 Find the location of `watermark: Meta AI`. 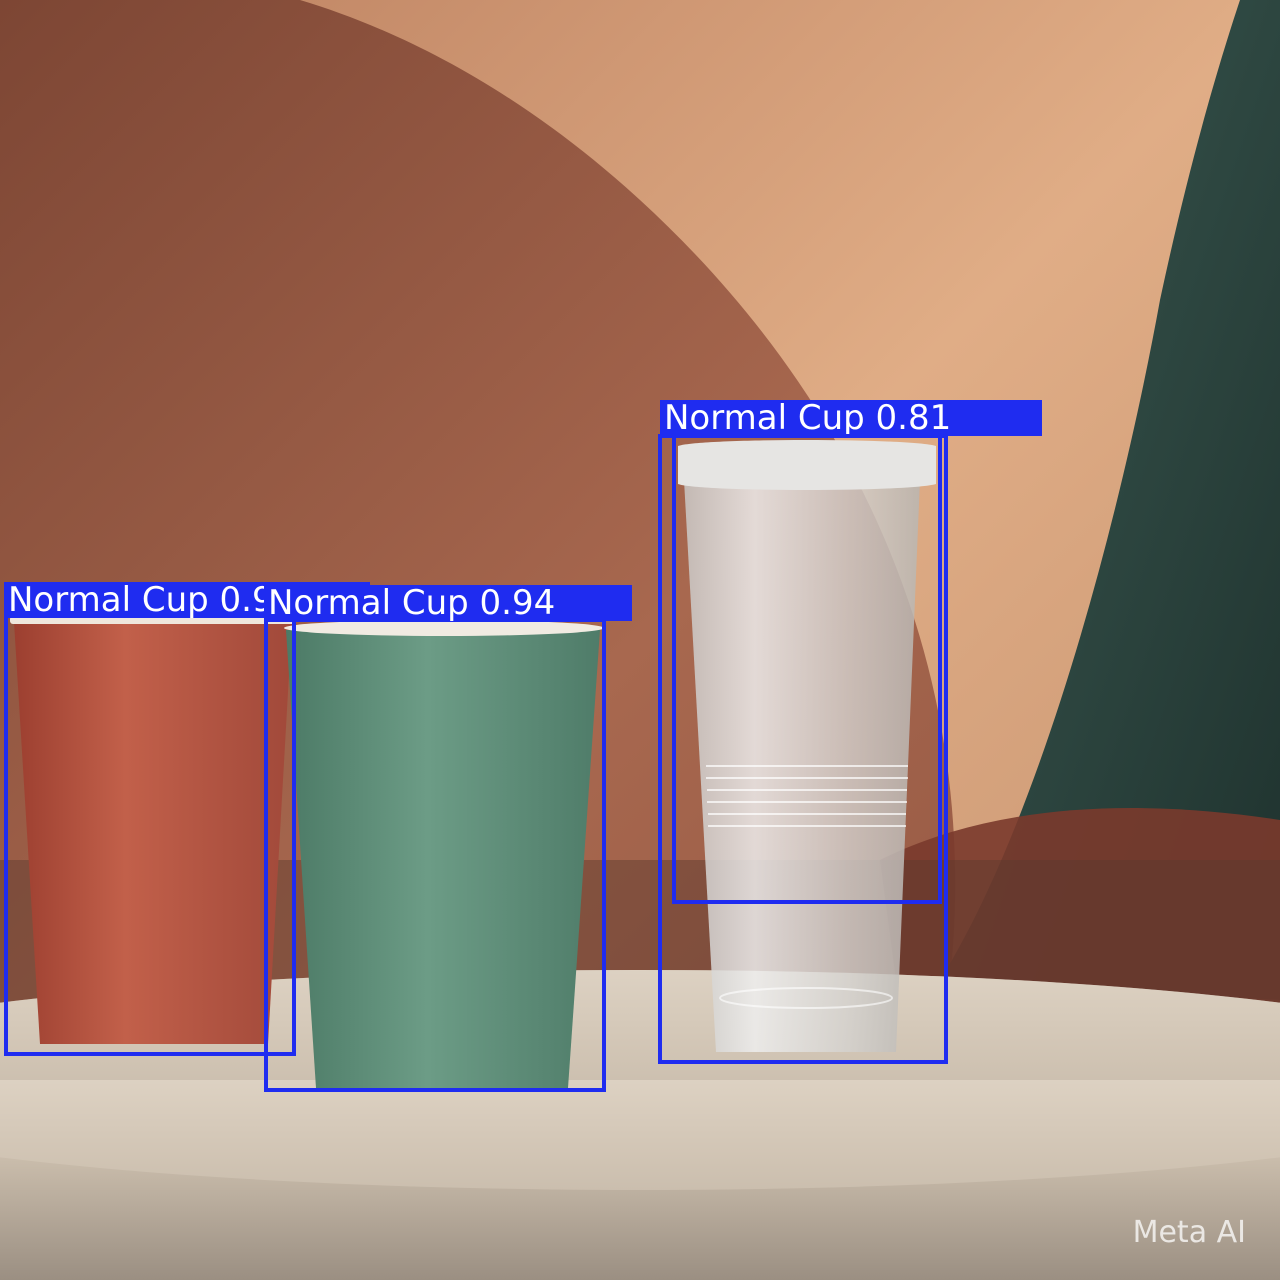

watermark: Meta AI is located at coordinates (1189, 1232).